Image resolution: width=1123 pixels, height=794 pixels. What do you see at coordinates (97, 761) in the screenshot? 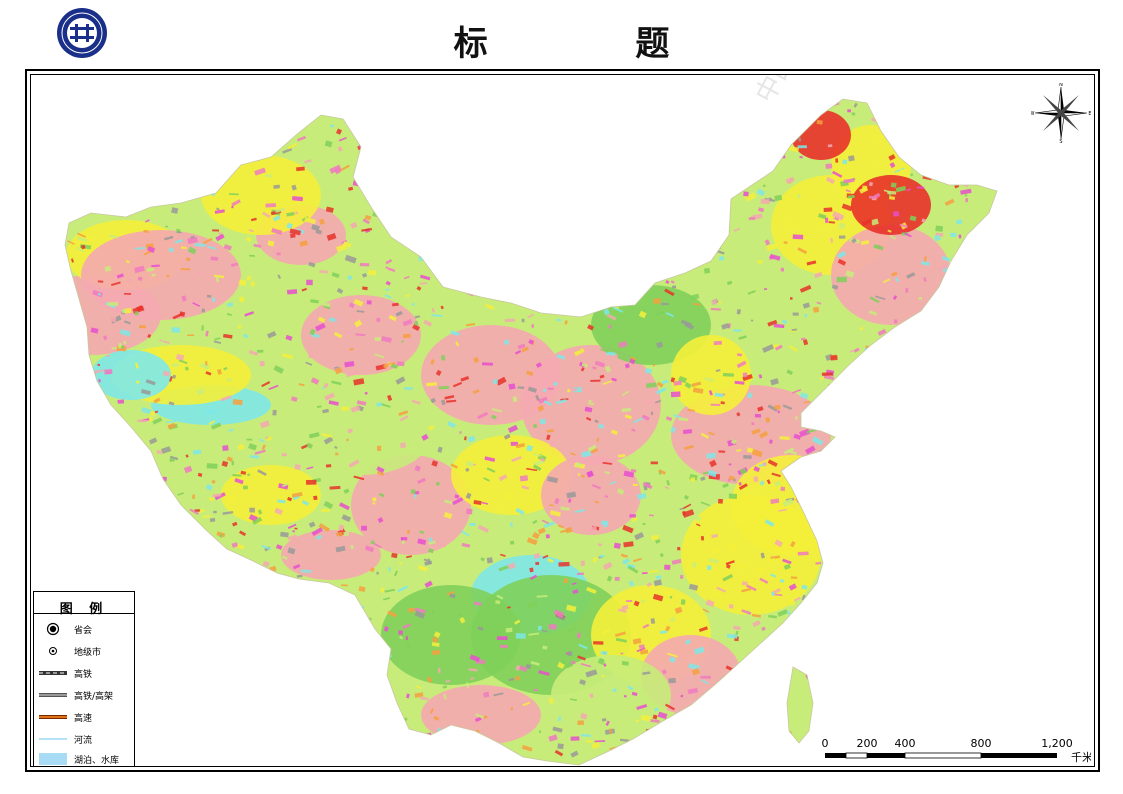
I see `legend-label: 湖泊、水库` at bounding box center [97, 761].